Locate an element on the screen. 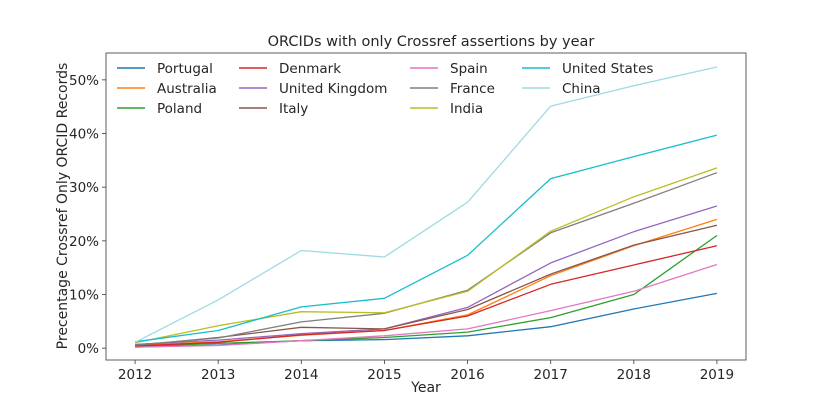 The image size is (830, 415). y-axis: 0% 10% 20% 30% 40% 50% is located at coordinates (87, 215).